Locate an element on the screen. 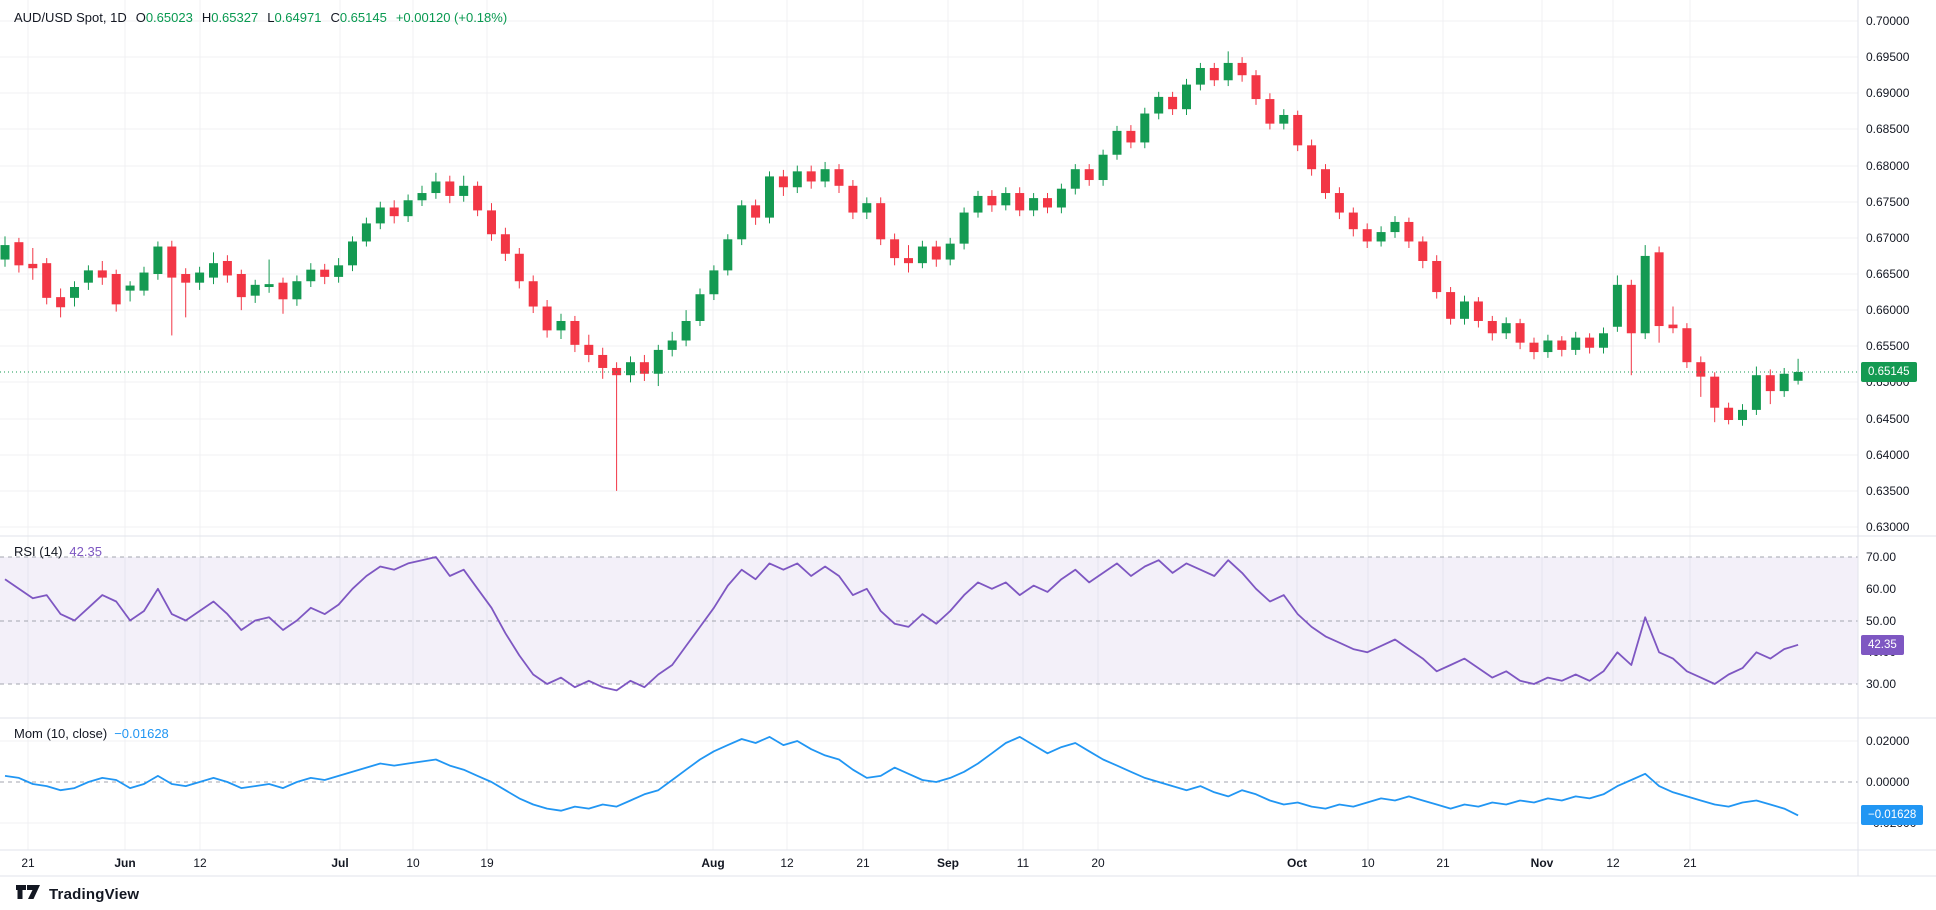 This screenshot has height=910, width=1936. rsi-line is located at coordinates (901, 624).